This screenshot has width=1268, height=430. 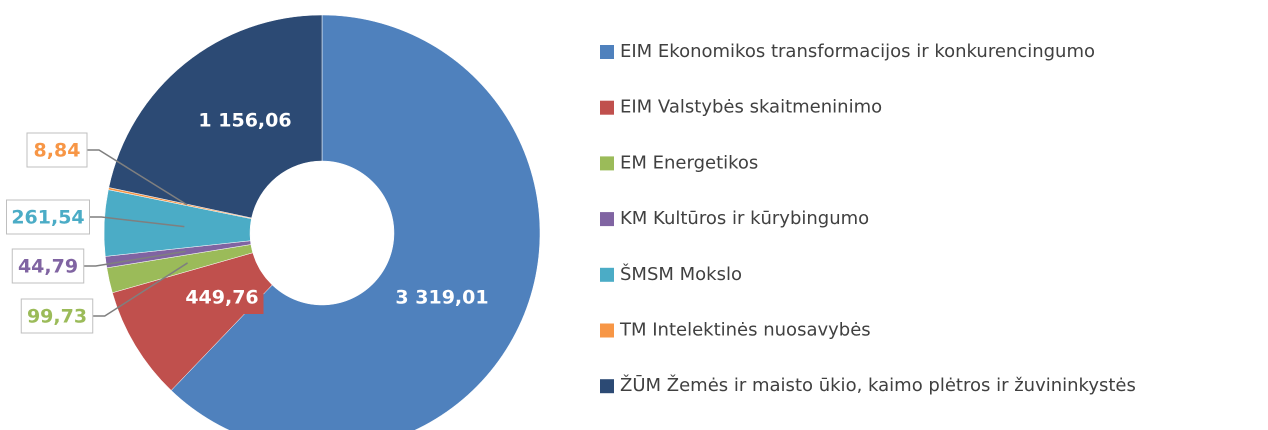 What do you see at coordinates (745, 330) in the screenshot?
I see `legend-label: TM Intelektinės nuosavybės` at bounding box center [745, 330].